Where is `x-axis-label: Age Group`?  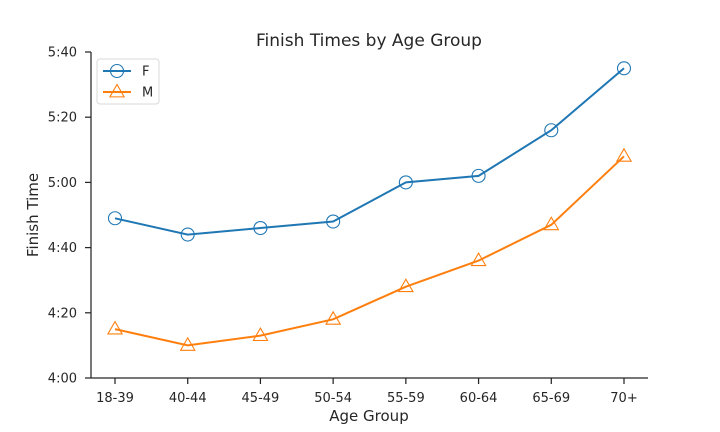 x-axis-label: Age Group is located at coordinates (368, 416).